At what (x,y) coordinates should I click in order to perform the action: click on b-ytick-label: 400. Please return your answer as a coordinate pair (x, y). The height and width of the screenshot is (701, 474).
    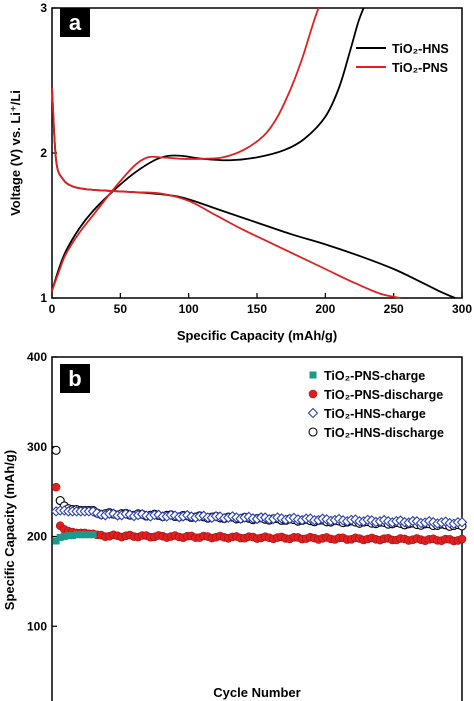
    Looking at the image, I should click on (37, 357).